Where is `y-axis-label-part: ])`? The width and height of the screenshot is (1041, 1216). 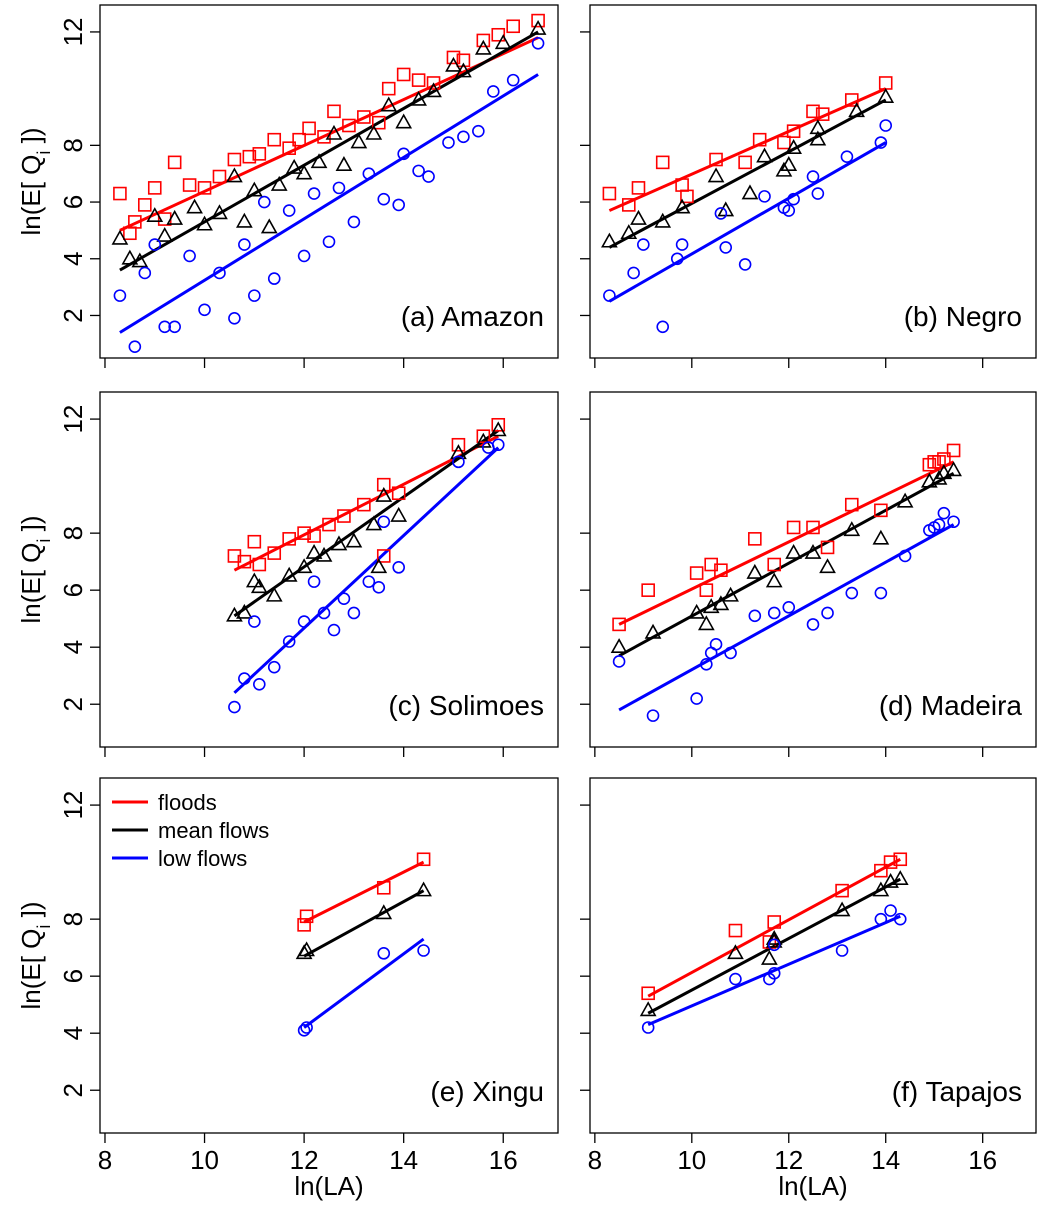 y-axis-label-part: ]) is located at coordinates (31, 138).